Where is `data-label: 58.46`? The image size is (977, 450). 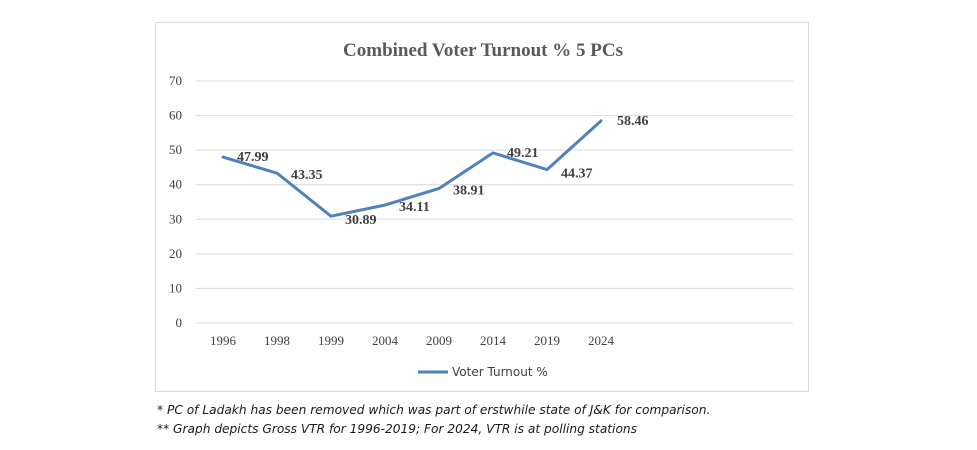 data-label: 58.46 is located at coordinates (633, 121).